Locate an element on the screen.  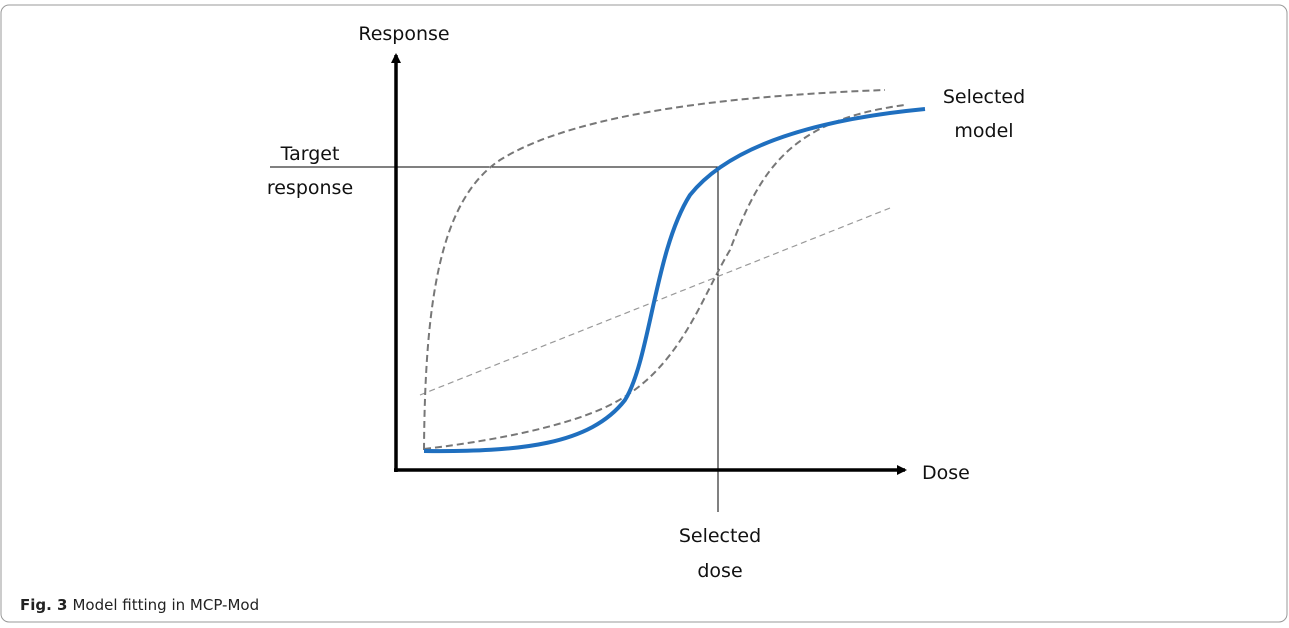
x-axis-label: Dose is located at coordinates (946, 473).